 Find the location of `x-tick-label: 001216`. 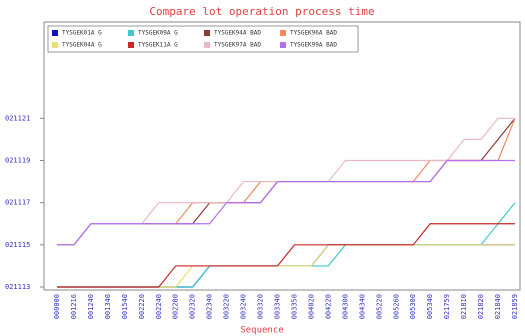

x-tick-label: 001216 is located at coordinates (74, 306).